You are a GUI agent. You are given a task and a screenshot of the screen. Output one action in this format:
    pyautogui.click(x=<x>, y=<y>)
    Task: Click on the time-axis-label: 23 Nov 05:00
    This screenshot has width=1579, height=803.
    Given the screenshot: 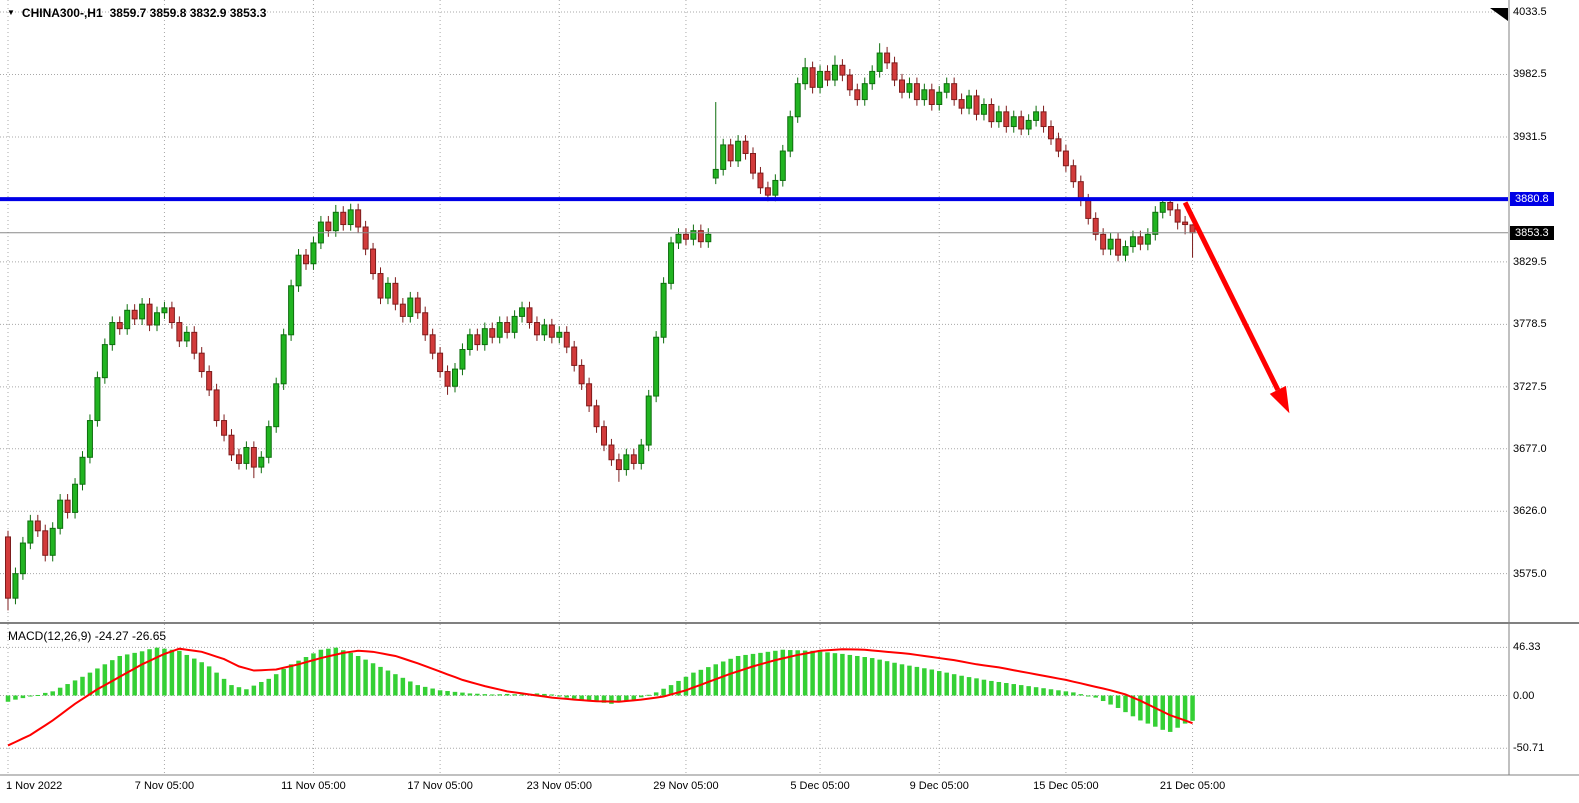 What is the action you would take?
    pyautogui.click(x=559, y=786)
    